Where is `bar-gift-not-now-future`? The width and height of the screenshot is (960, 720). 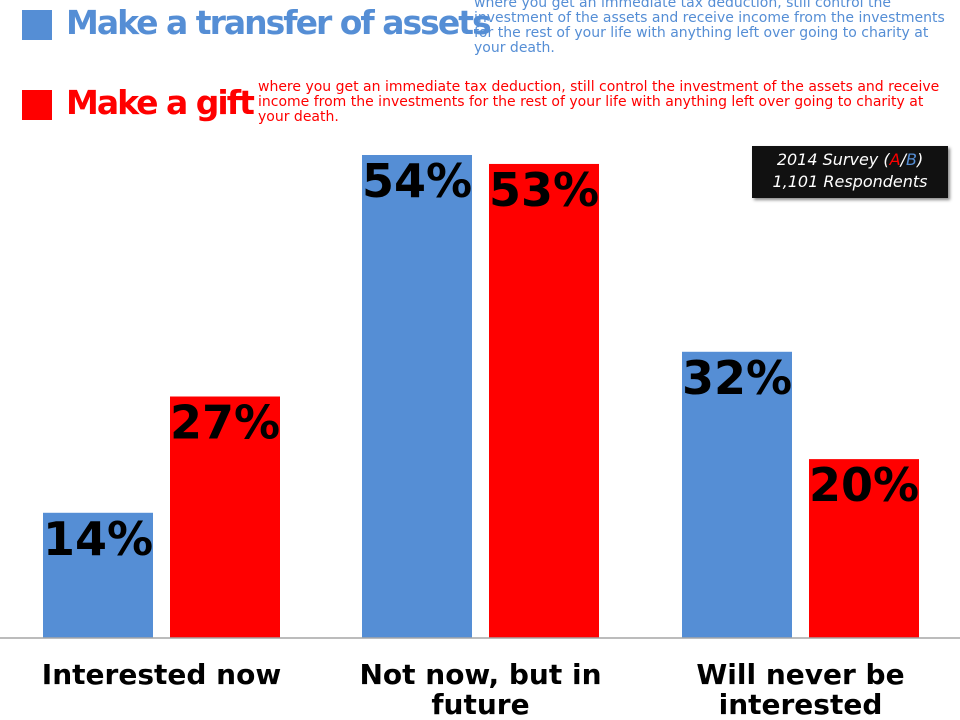
bar-gift-not-now-future is located at coordinates (544, 400).